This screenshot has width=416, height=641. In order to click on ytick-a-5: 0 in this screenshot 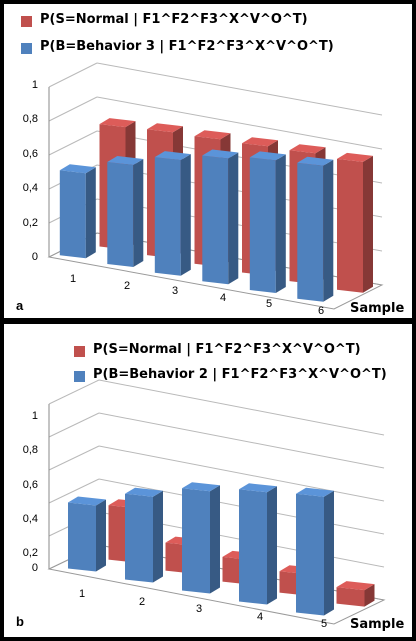, I will do `click(34, 257)`.